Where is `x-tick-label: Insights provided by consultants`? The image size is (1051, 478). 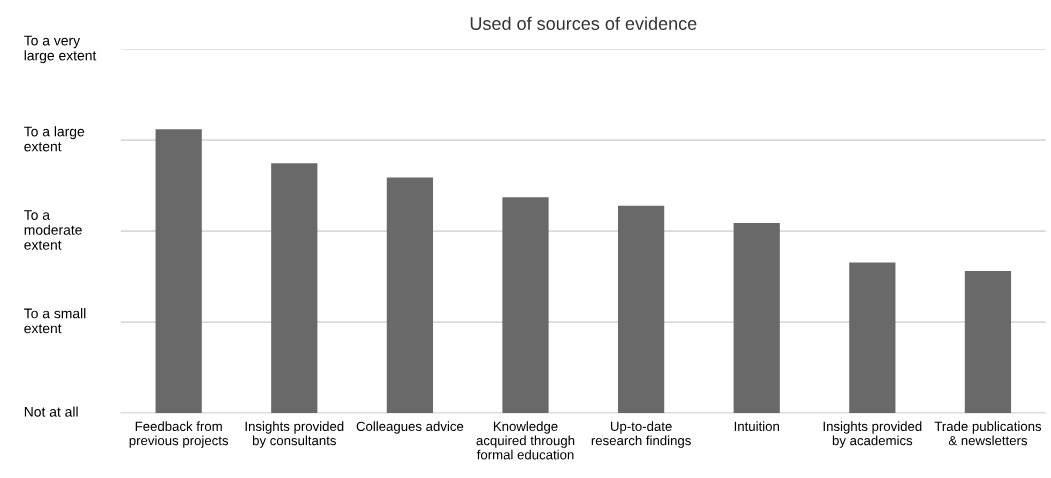
x-tick-label: Insights provided by consultants is located at coordinates (294, 434).